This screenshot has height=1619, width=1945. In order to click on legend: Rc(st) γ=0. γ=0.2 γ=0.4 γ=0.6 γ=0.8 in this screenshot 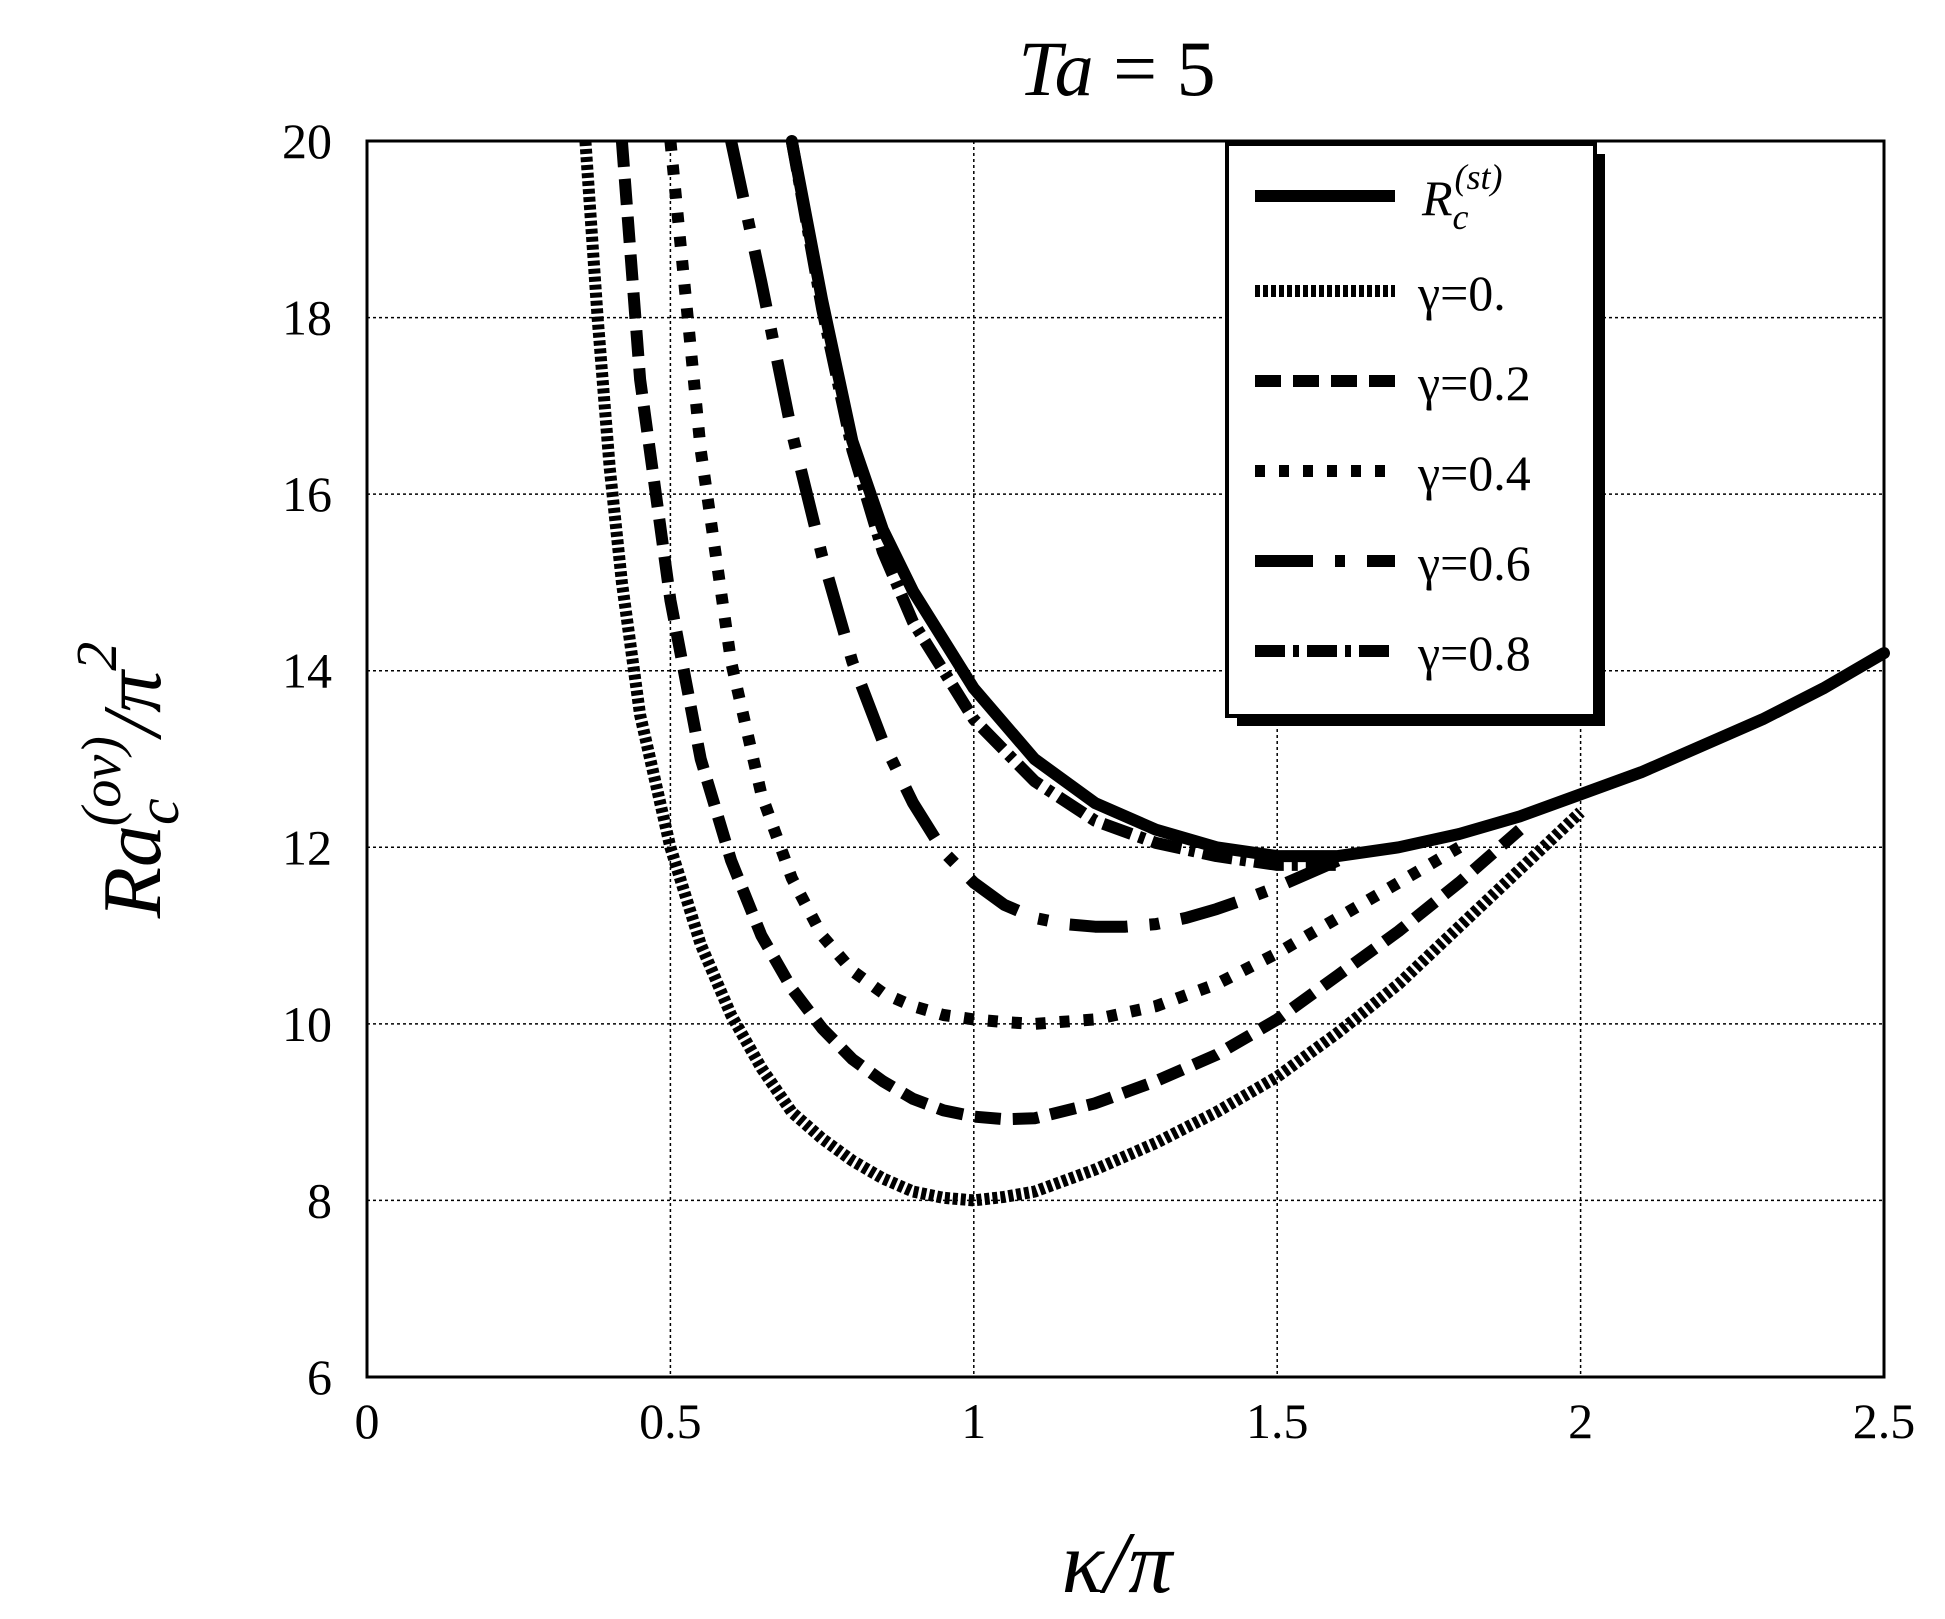, I will do `click(1415, 434)`.